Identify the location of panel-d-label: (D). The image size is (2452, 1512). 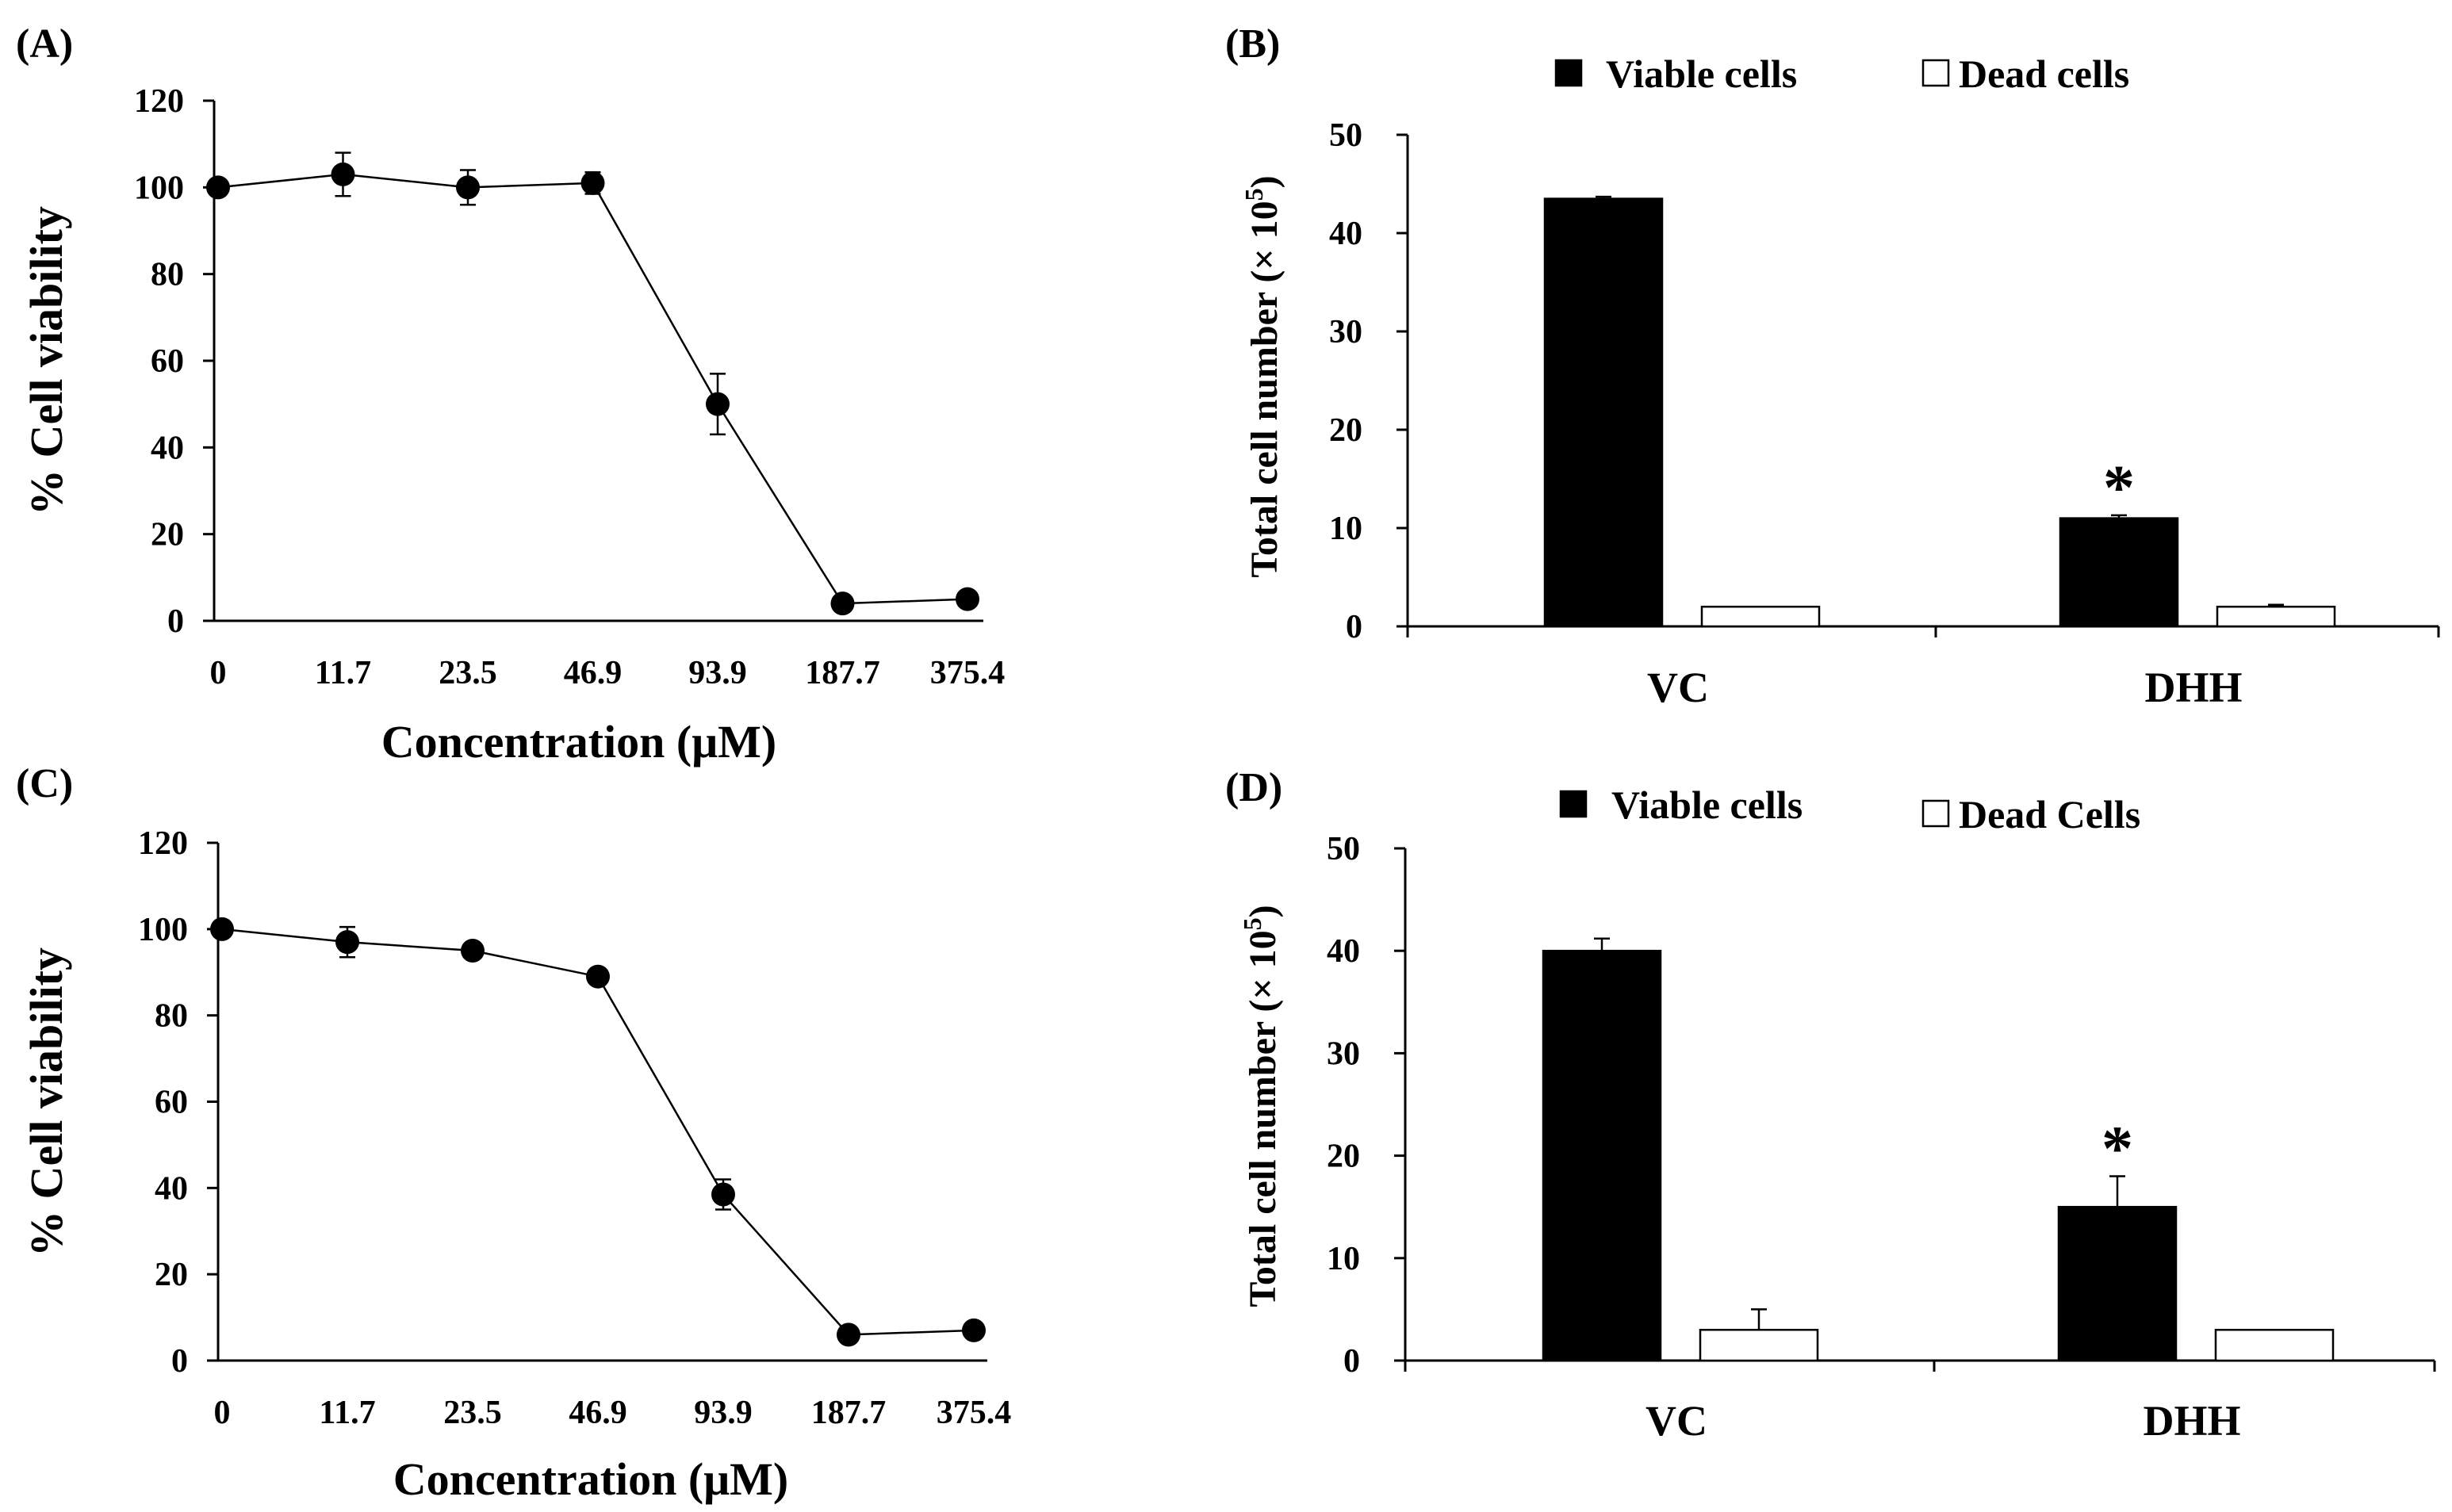
(1253, 788).